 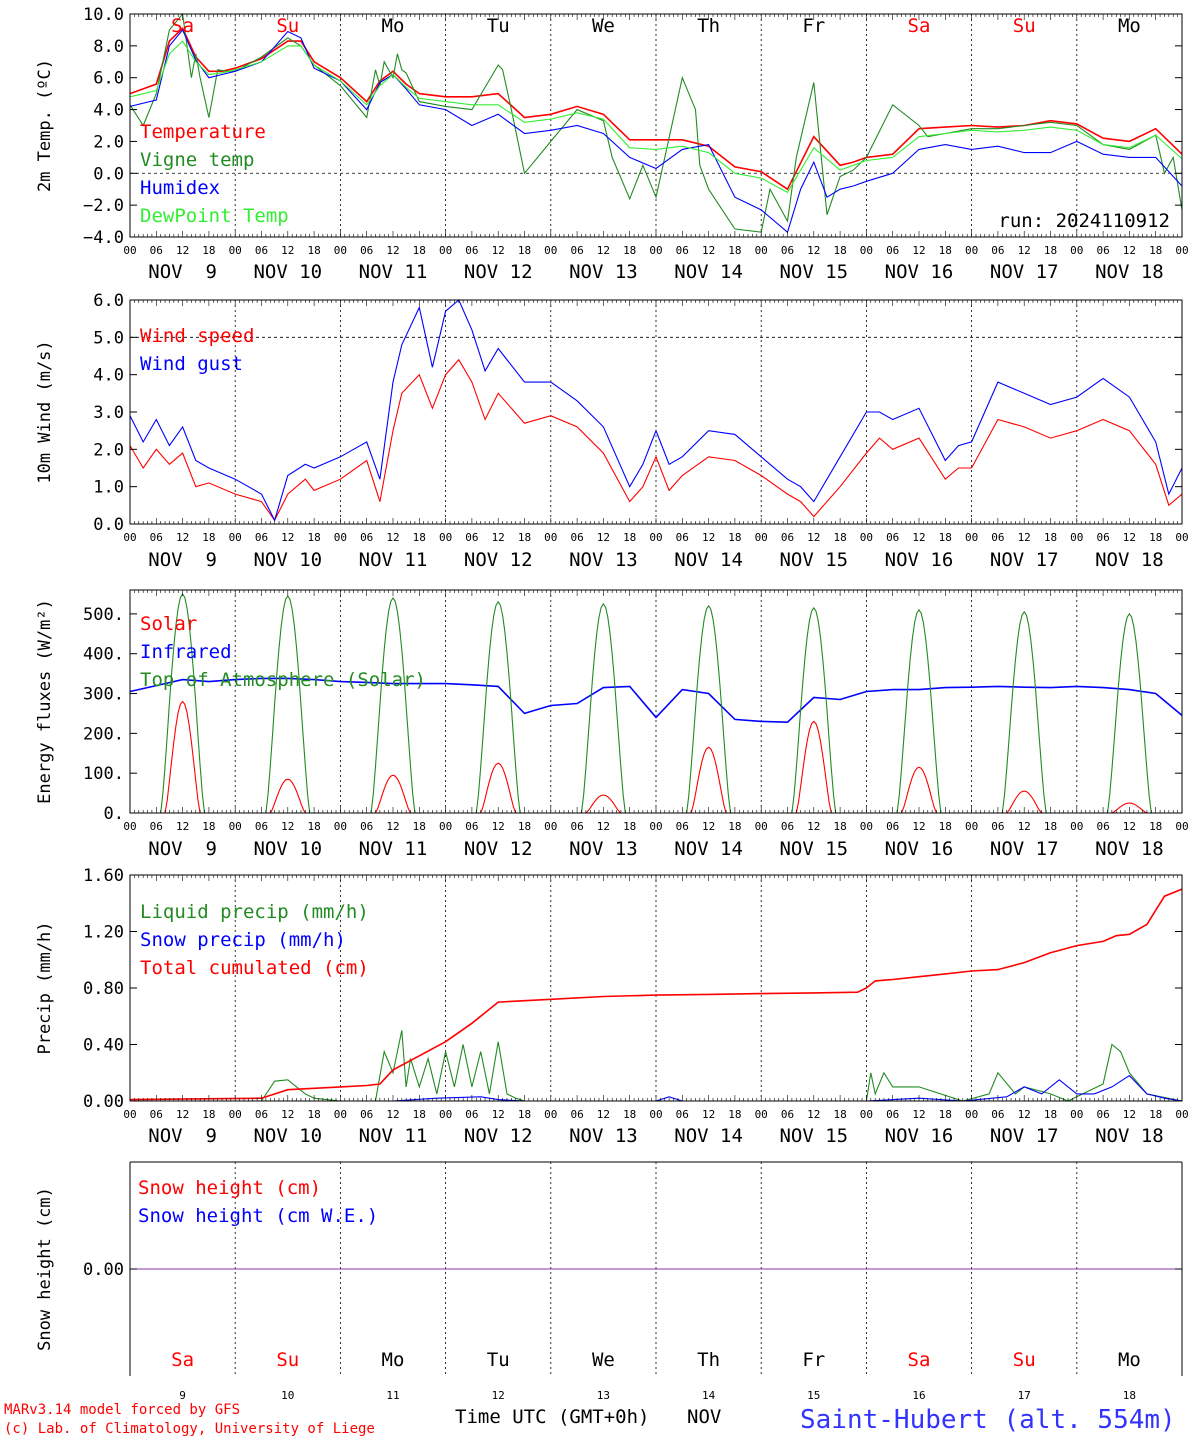 I want to click on date-label: NOV 11, so click(x=393, y=849).